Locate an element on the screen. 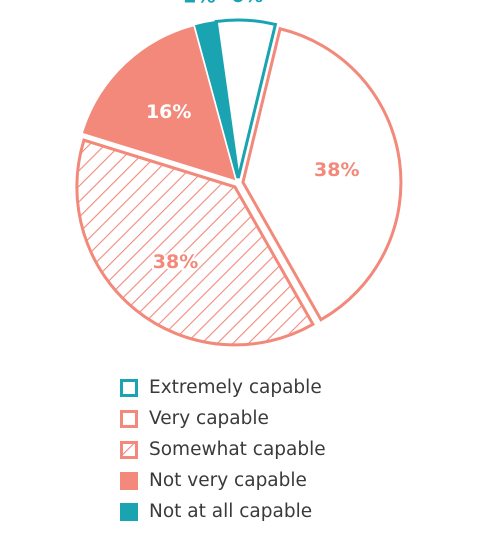 The width and height of the screenshot is (480, 537). slice-value-label: 16% is located at coordinates (168, 112).